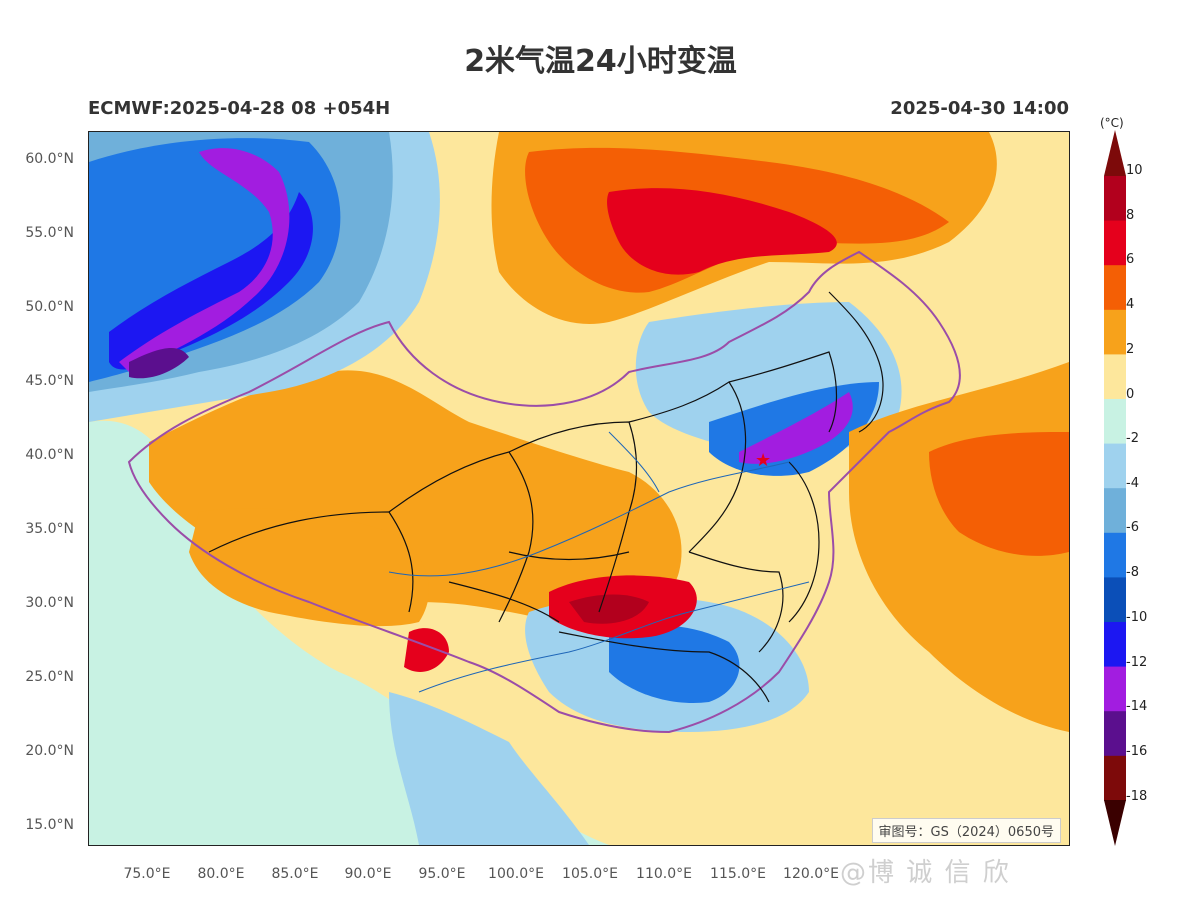 The image size is (1201, 900). I want to click on hot-region-east, so click(999, 494).